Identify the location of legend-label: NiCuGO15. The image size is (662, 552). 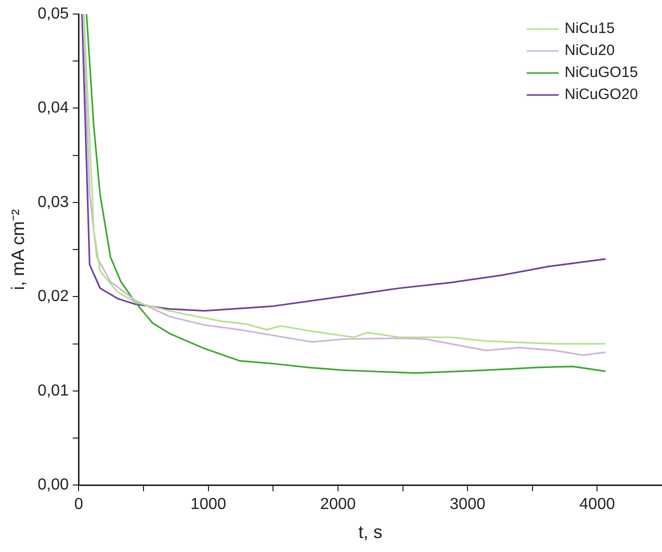
(601, 73).